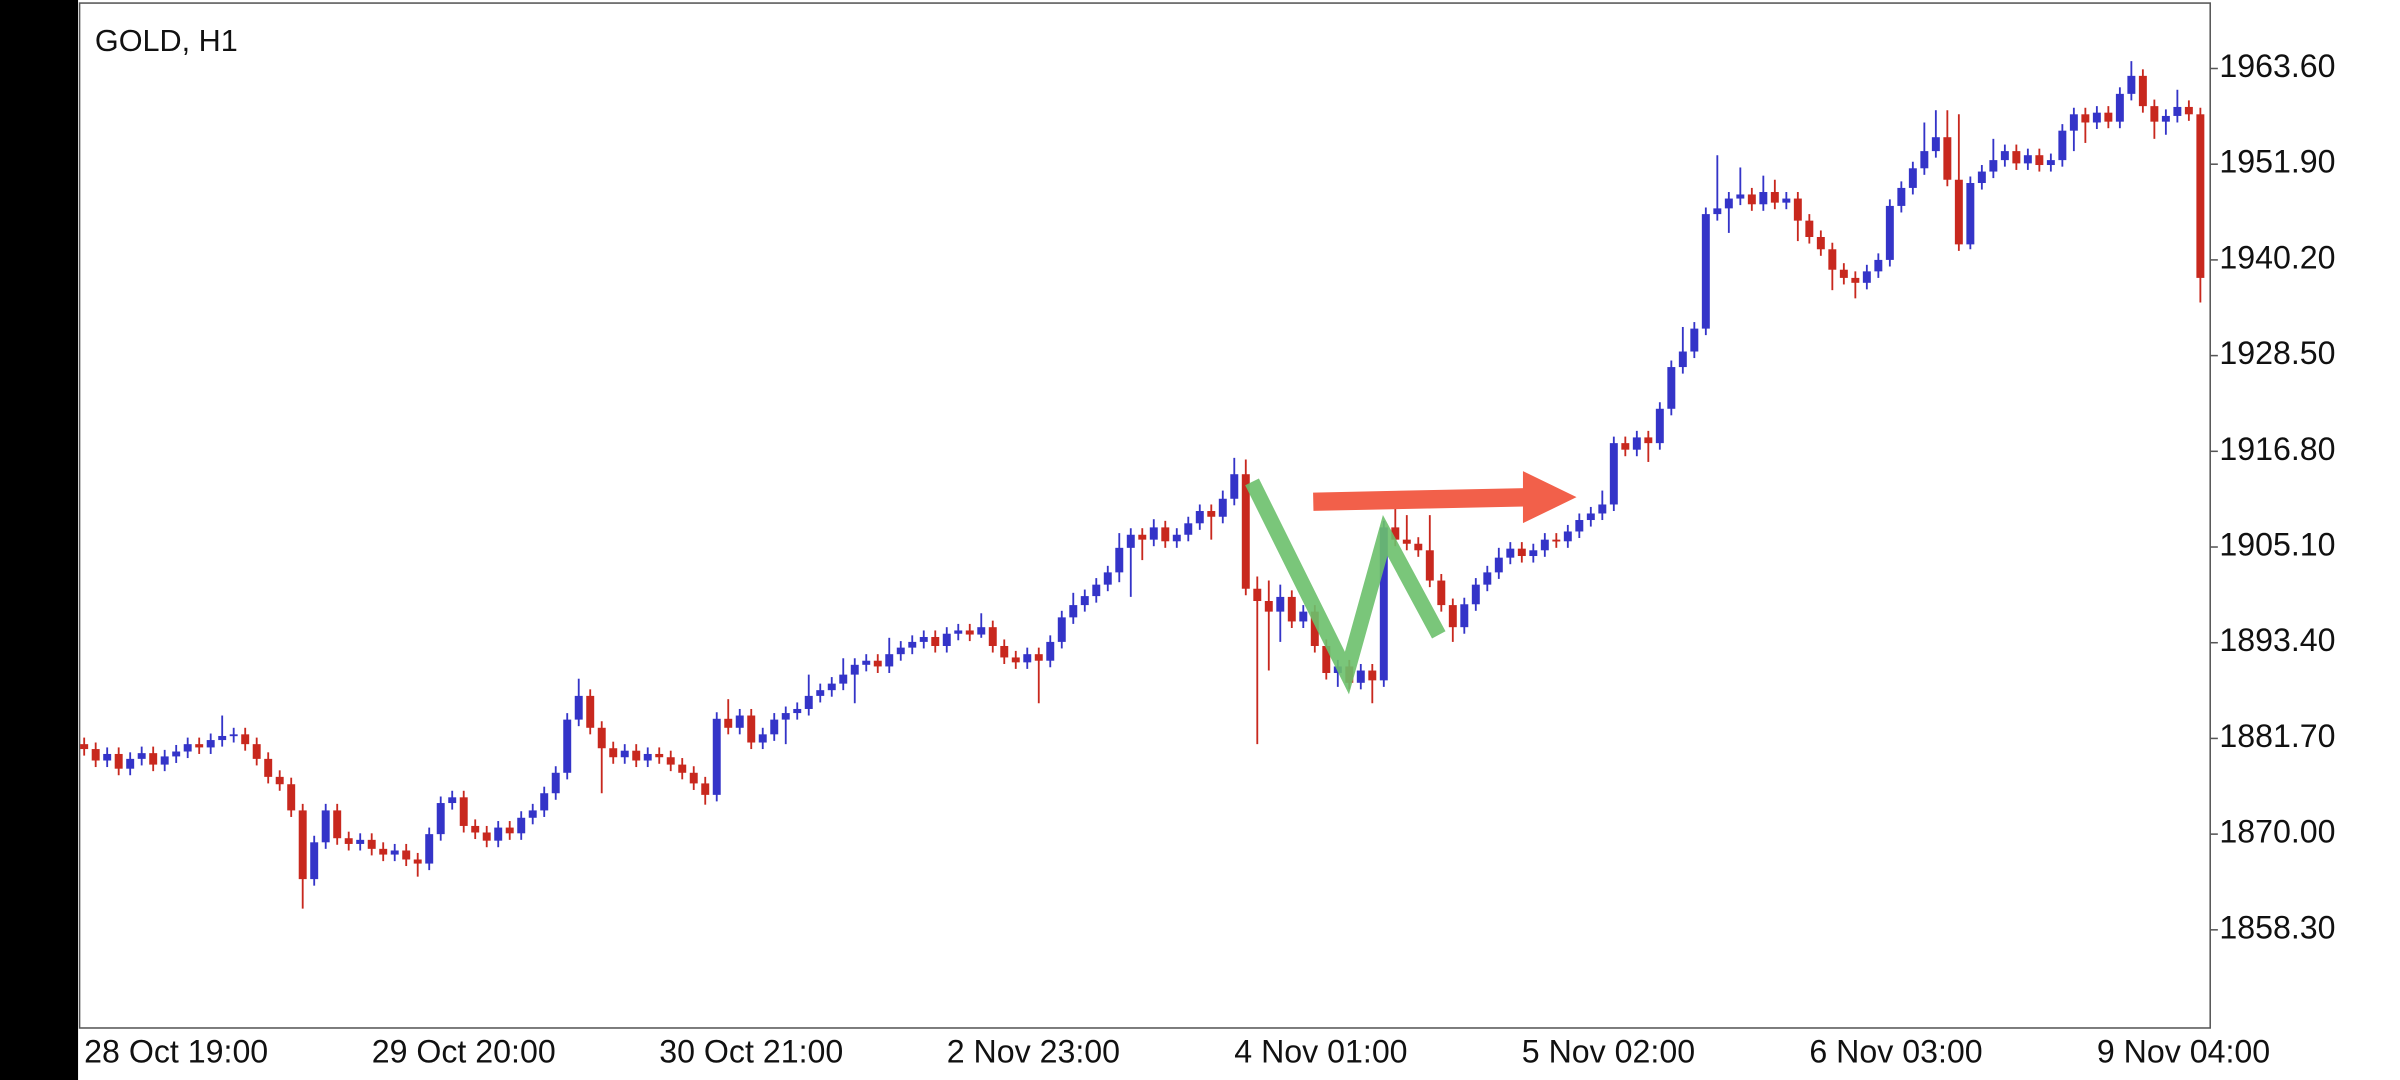 The image size is (2400, 1080). Describe the element at coordinates (2277, 257) in the screenshot. I see `y-tick-label: 1940.20` at that location.